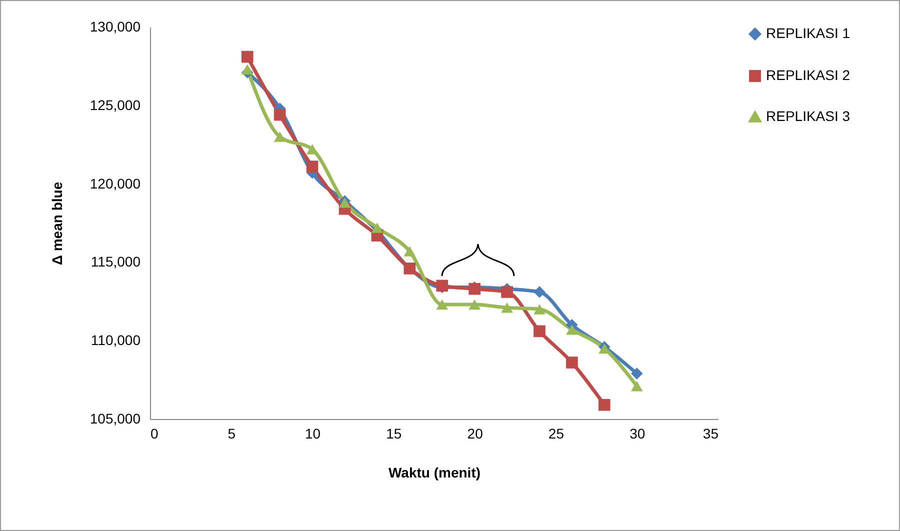  Describe the element at coordinates (808, 75) in the screenshot. I see `legend-label: REPLIKASI 2` at that location.